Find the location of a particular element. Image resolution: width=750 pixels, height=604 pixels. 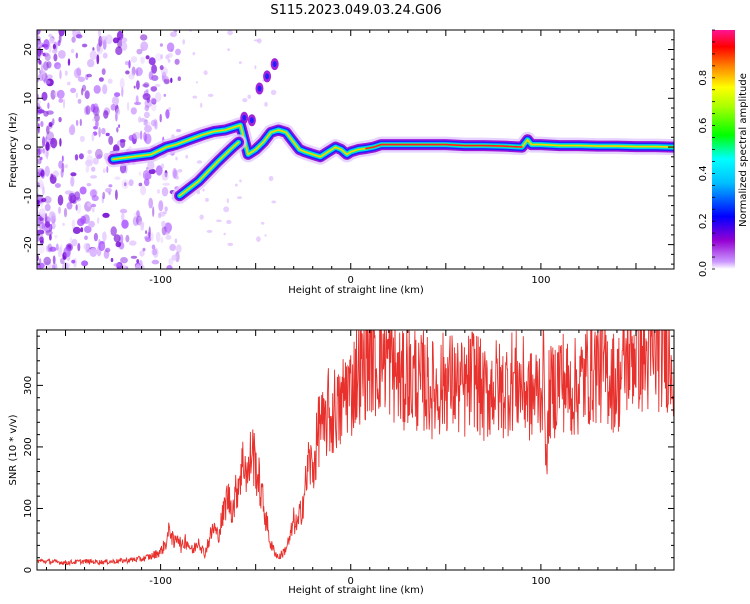

y-tick-label: 0 is located at coordinates (28, 147).